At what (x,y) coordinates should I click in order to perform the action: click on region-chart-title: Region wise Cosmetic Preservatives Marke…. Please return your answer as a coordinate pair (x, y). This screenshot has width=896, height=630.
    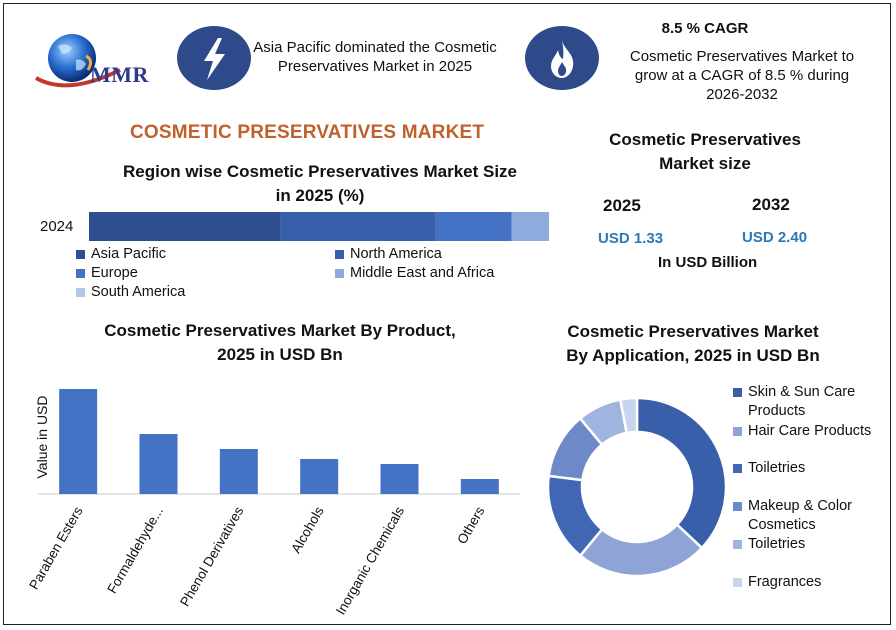
    Looking at the image, I should click on (319, 183).